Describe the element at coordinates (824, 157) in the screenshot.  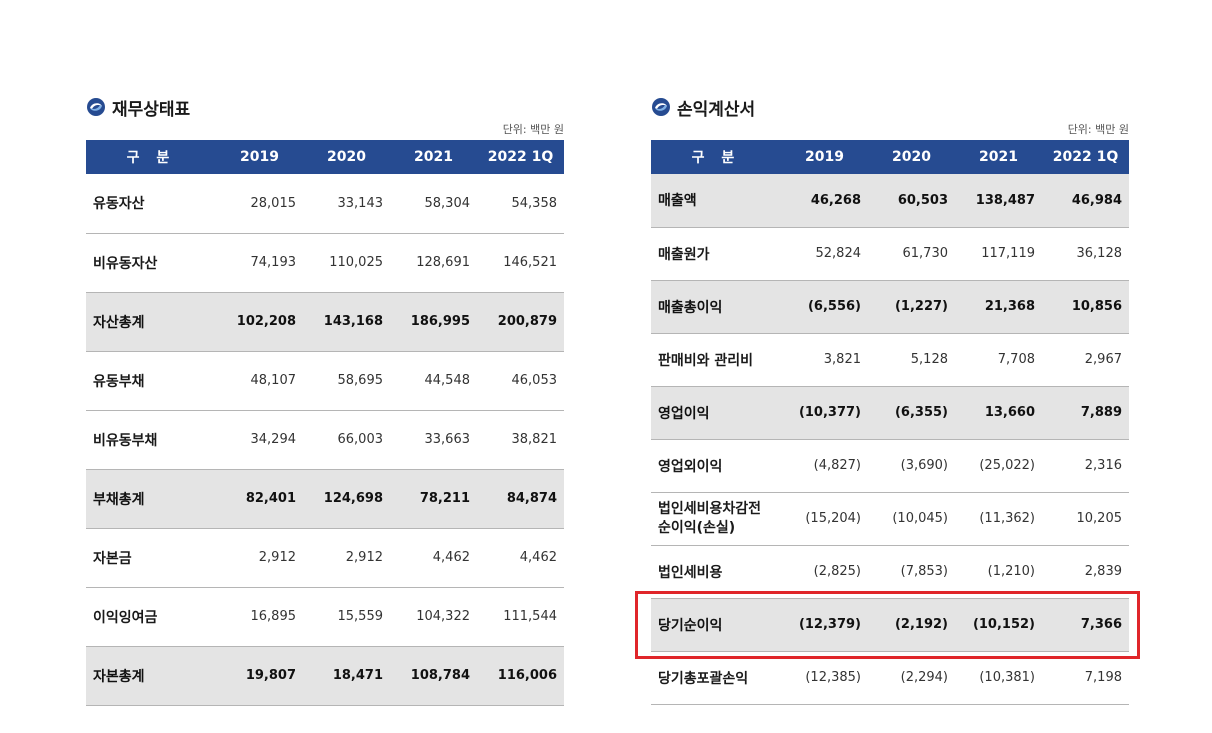
I see `column-header: 2019` at that location.